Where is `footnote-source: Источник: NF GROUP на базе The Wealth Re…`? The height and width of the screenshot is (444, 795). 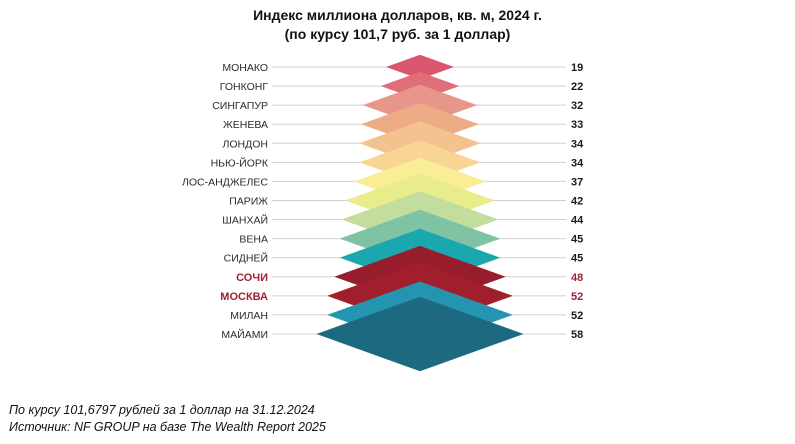 footnote-source: Источник: NF GROUP на базе The Wealth Re… is located at coordinates (167, 427).